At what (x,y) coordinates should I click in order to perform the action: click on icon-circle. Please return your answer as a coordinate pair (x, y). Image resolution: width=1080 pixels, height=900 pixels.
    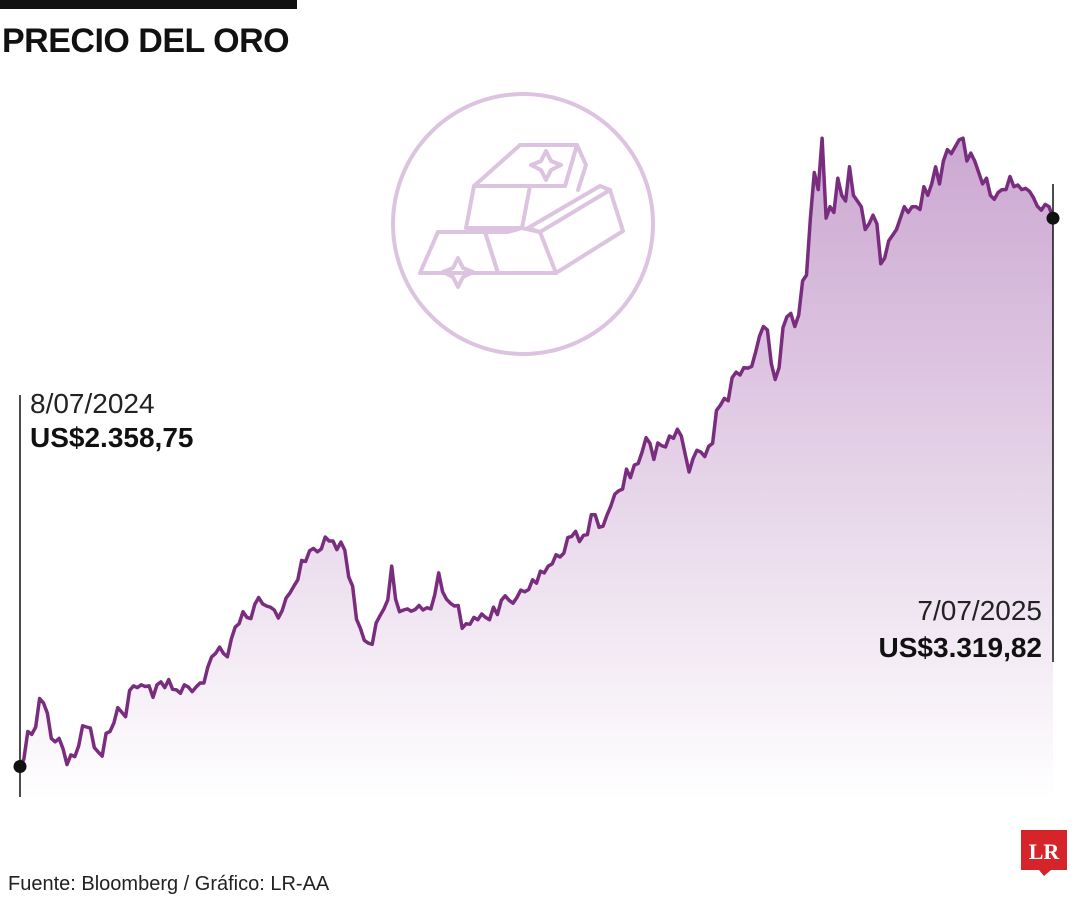
    Looking at the image, I should click on (523, 224).